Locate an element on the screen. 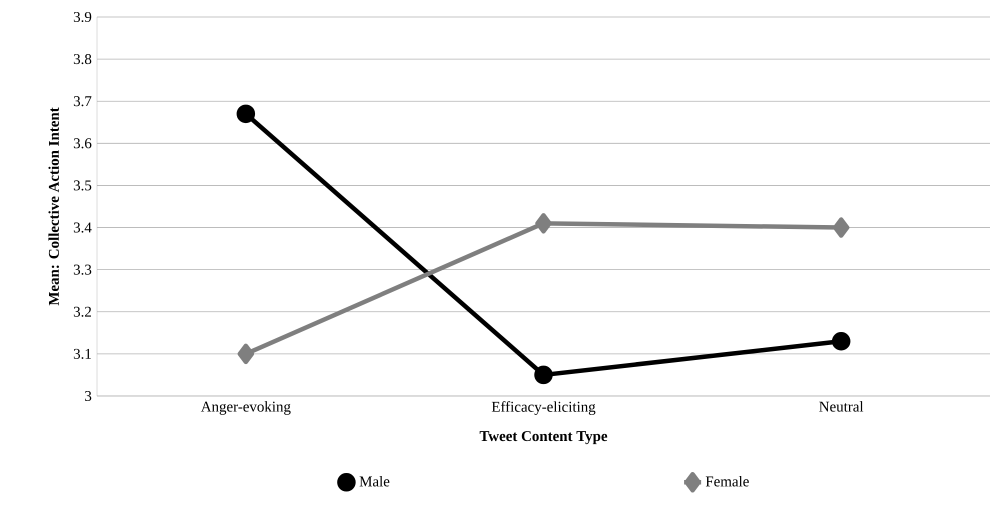  x-tick-label: Anger-evoking is located at coordinates (245, 408).